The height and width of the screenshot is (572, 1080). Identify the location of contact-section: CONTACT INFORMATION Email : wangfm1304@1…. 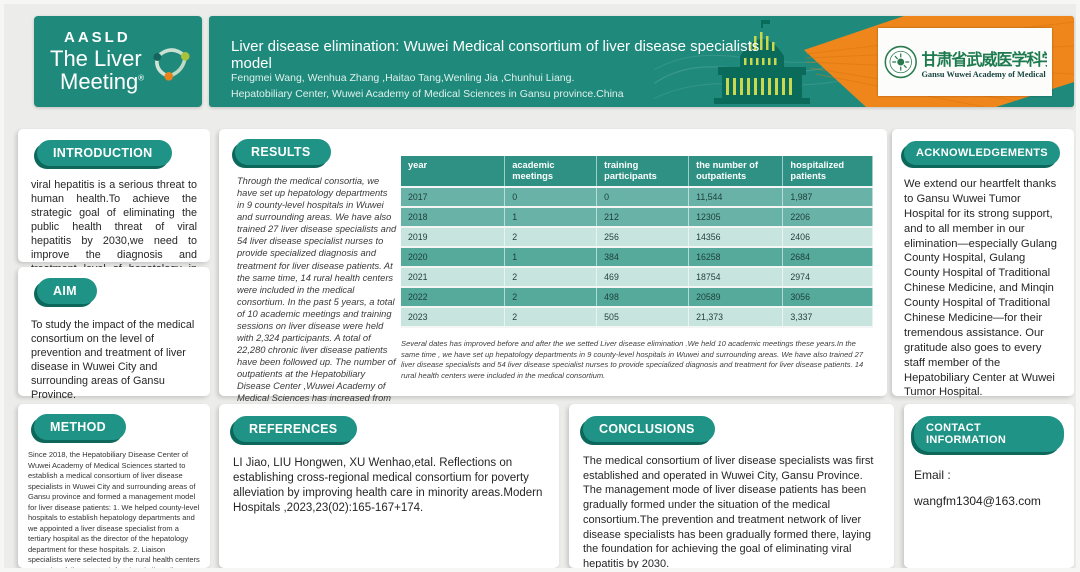
(989, 486).